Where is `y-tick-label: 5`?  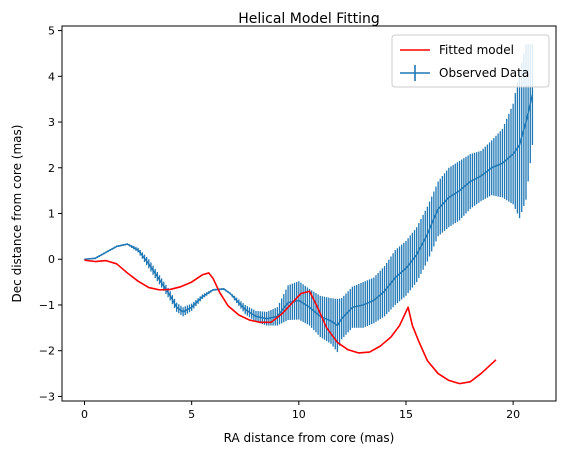 y-tick-label: 5 is located at coordinates (51, 31).